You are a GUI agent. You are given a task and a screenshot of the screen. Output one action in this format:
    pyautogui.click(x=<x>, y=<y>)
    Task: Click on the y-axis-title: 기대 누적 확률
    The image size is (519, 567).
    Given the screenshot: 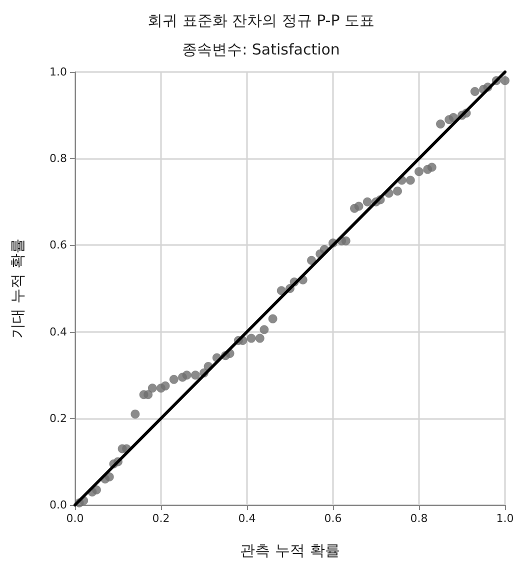 What is the action you would take?
    pyautogui.click(x=17, y=288)
    